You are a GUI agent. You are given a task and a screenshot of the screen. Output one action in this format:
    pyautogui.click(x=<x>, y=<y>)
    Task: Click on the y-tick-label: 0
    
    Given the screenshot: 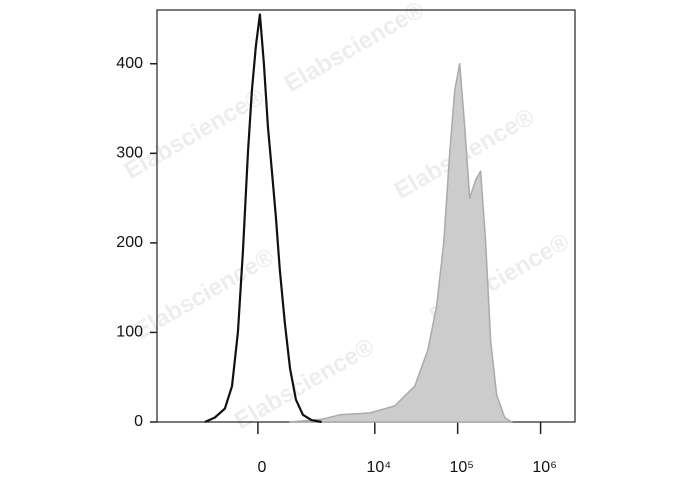 What is the action you would take?
    pyautogui.click(x=138, y=421)
    